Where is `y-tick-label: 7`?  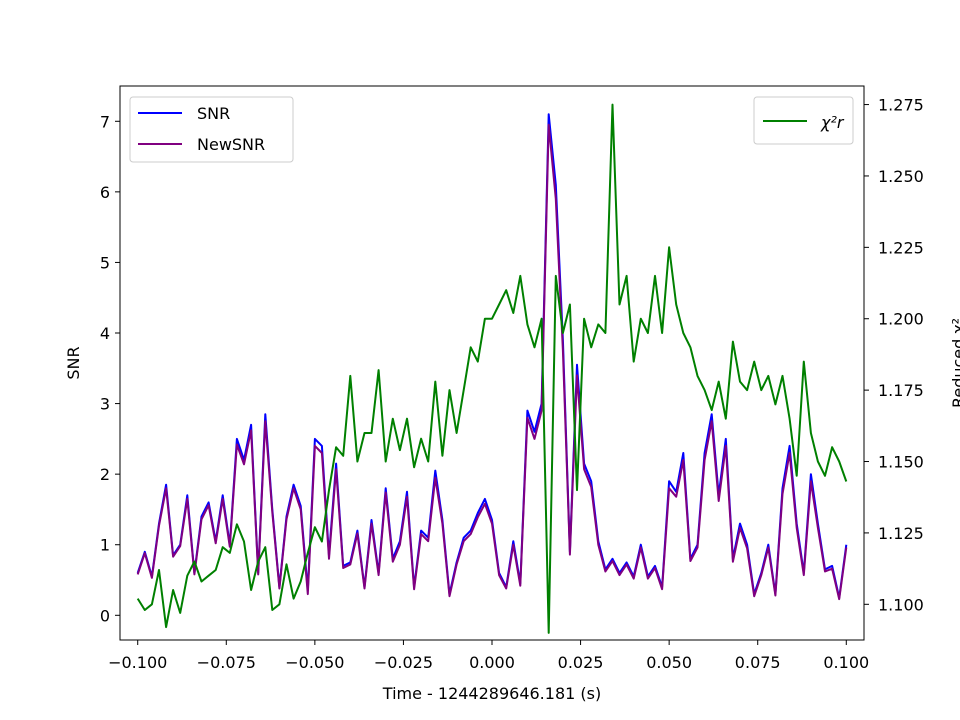 y-tick-label: 7 is located at coordinates (105, 121).